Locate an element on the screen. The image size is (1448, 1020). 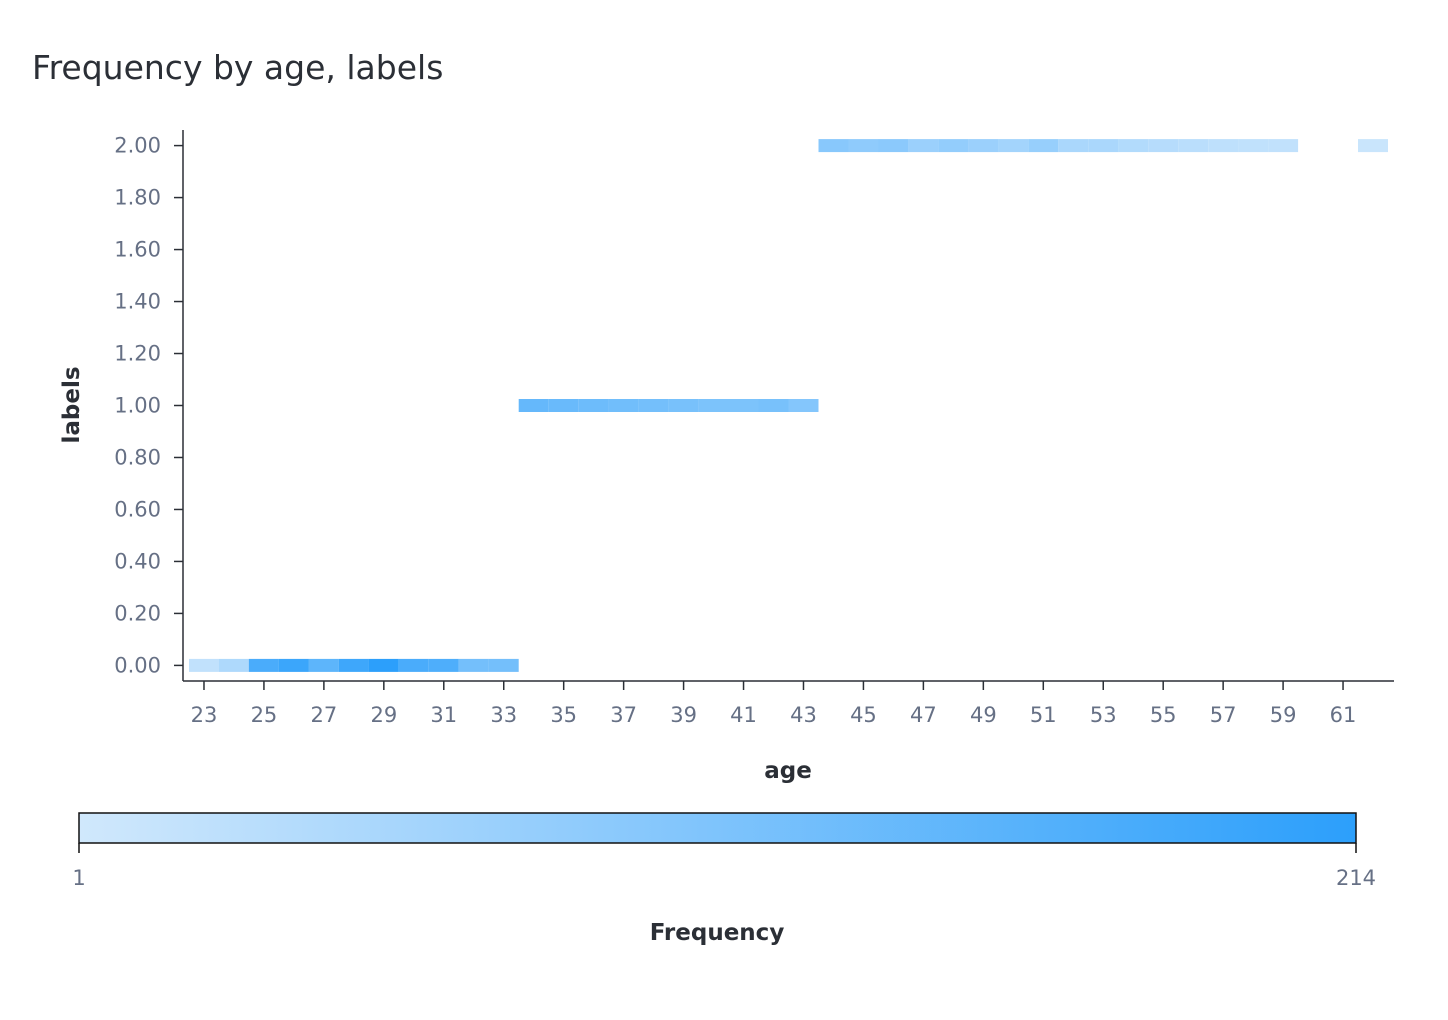
colorbar-min-label: 1 is located at coordinates (78, 878).